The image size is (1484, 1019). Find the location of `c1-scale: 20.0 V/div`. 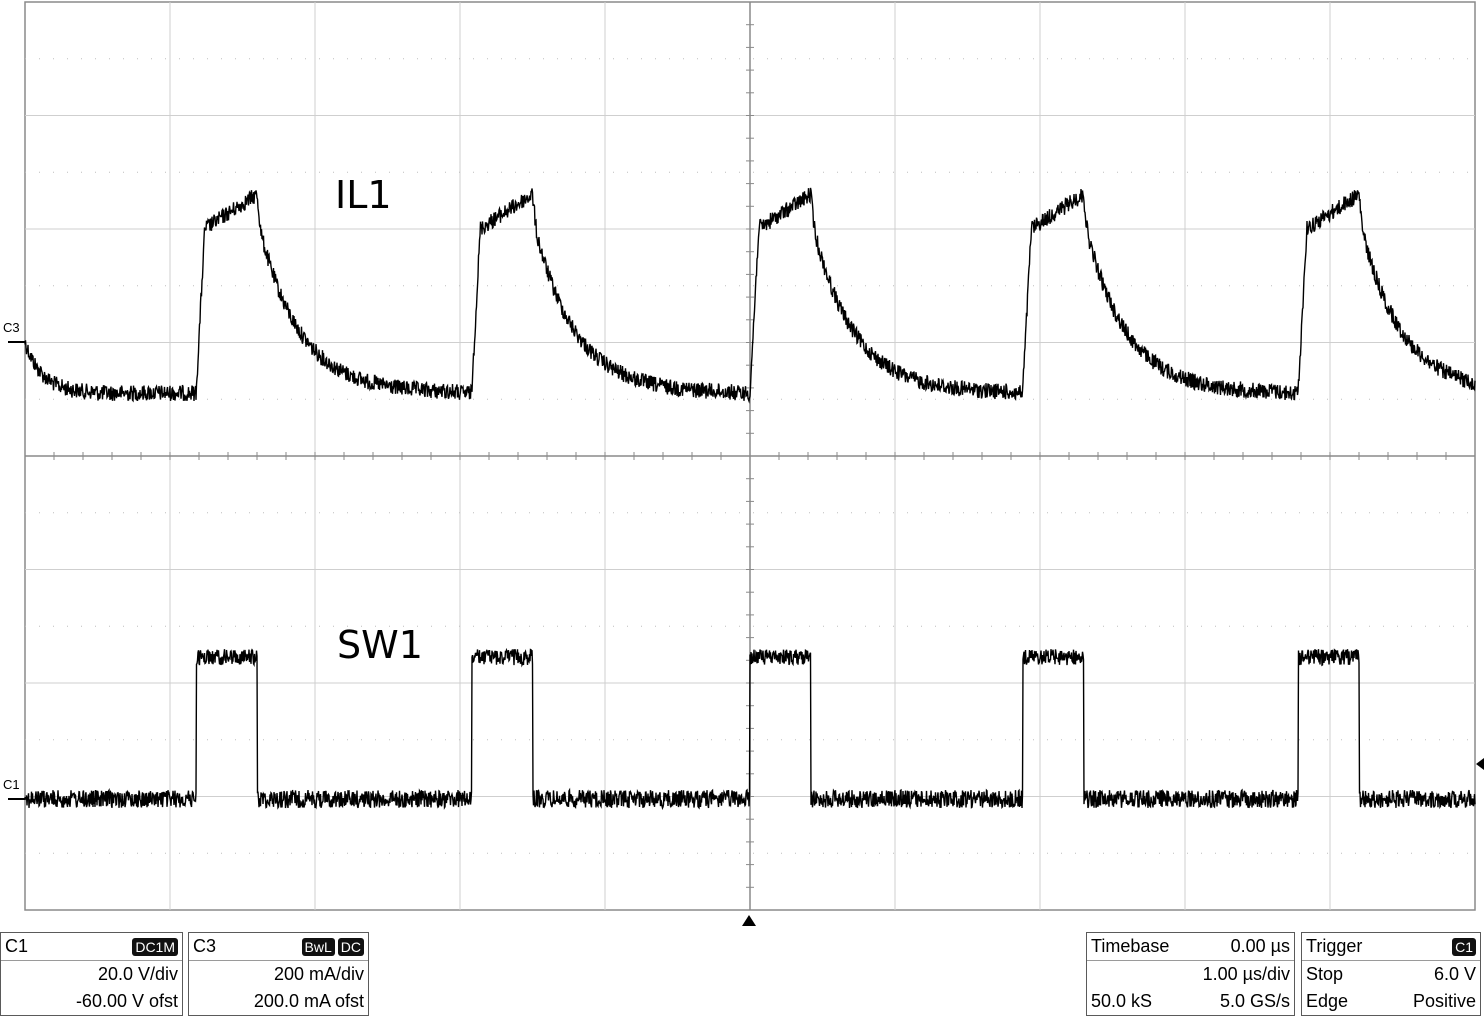

c1-scale: 20.0 V/div is located at coordinates (137, 974).